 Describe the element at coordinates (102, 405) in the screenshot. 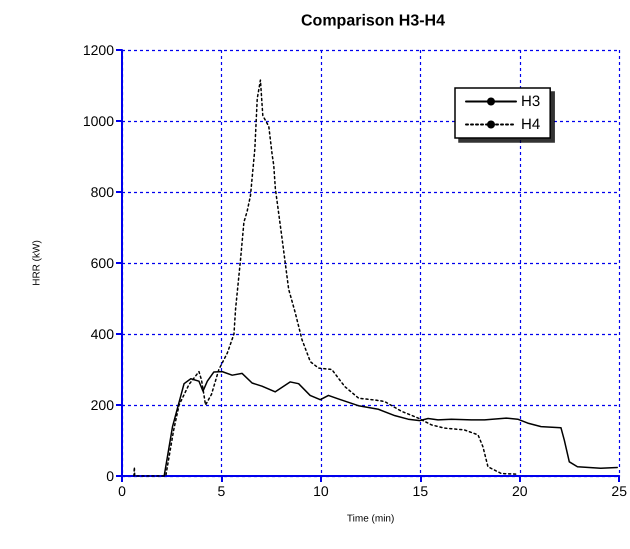

I see `y-tick-label: 200` at that location.